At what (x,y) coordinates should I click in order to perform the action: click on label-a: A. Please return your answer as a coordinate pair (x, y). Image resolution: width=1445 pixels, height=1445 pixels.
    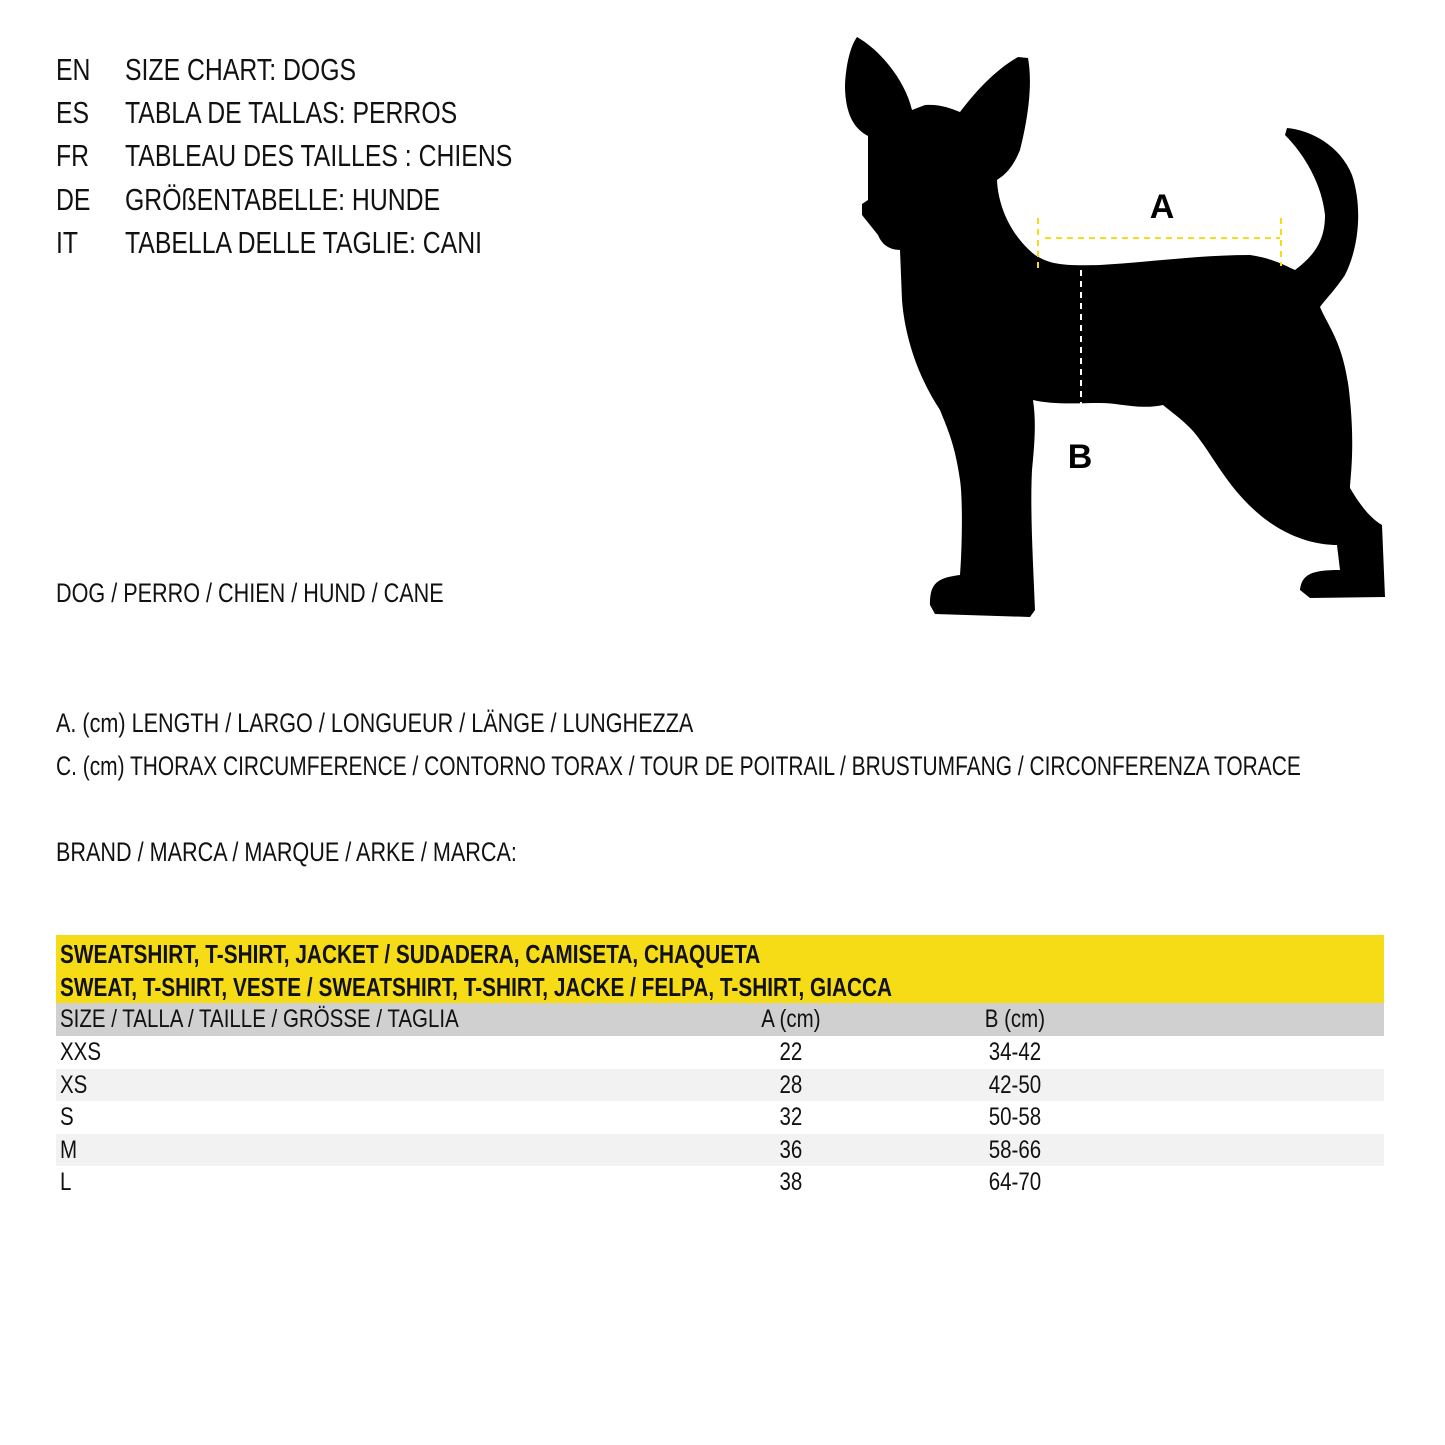
    Looking at the image, I should click on (1162, 207).